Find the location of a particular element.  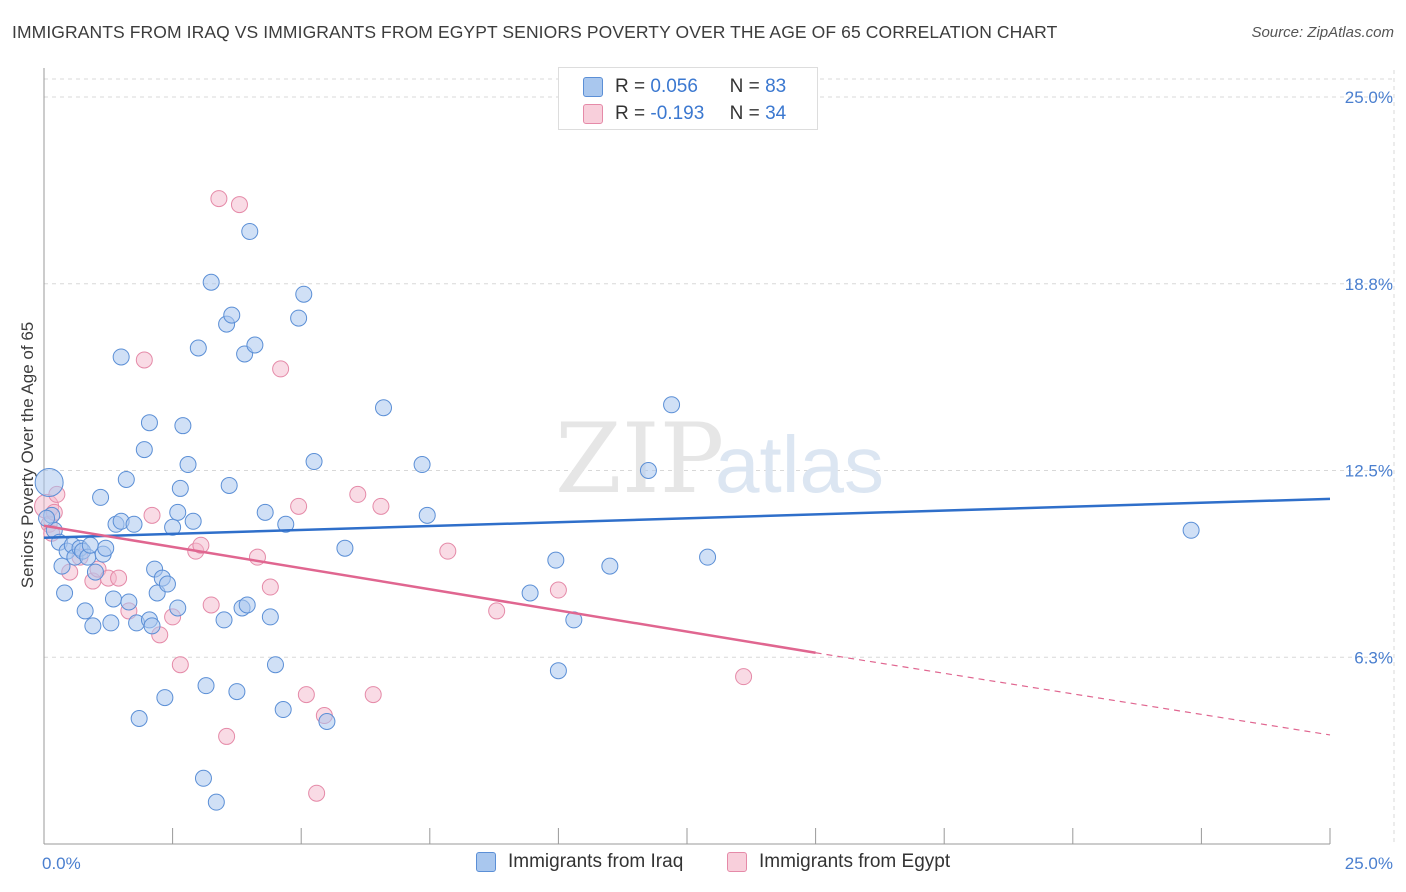

n-value-egypt: 34 is located at coordinates (776, 113).